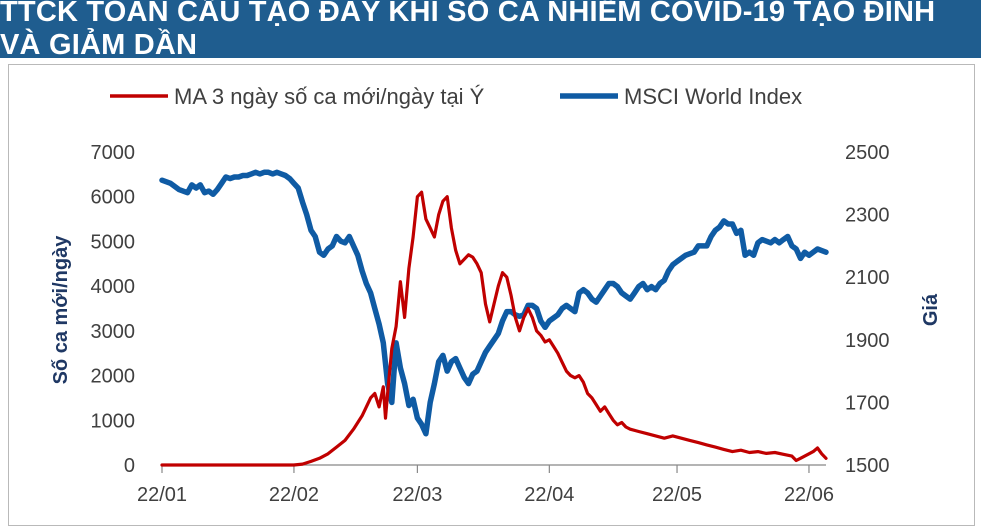 This screenshot has width=981, height=532. What do you see at coordinates (867, 153) in the screenshot?
I see `right-tick-label: 2500` at bounding box center [867, 153].